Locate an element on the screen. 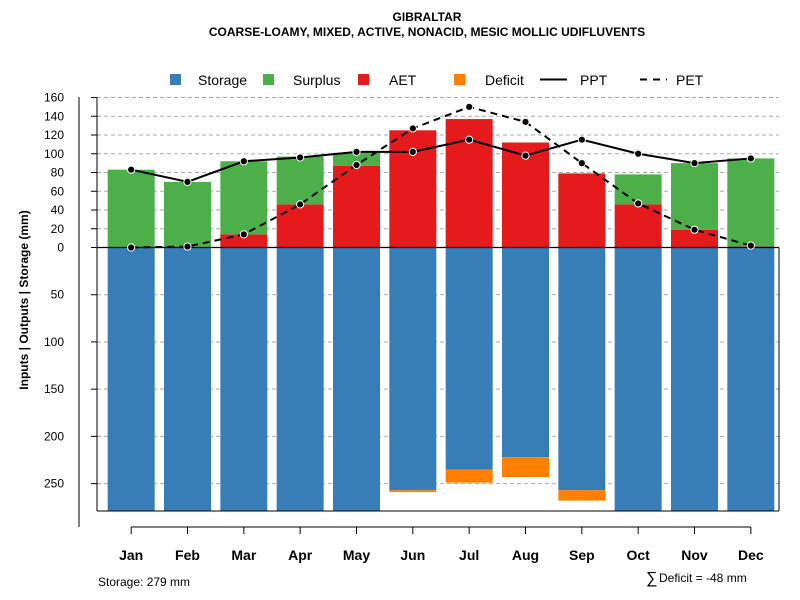 This screenshot has width=800, height=600. y-tick-label: 150 is located at coordinates (54, 389).